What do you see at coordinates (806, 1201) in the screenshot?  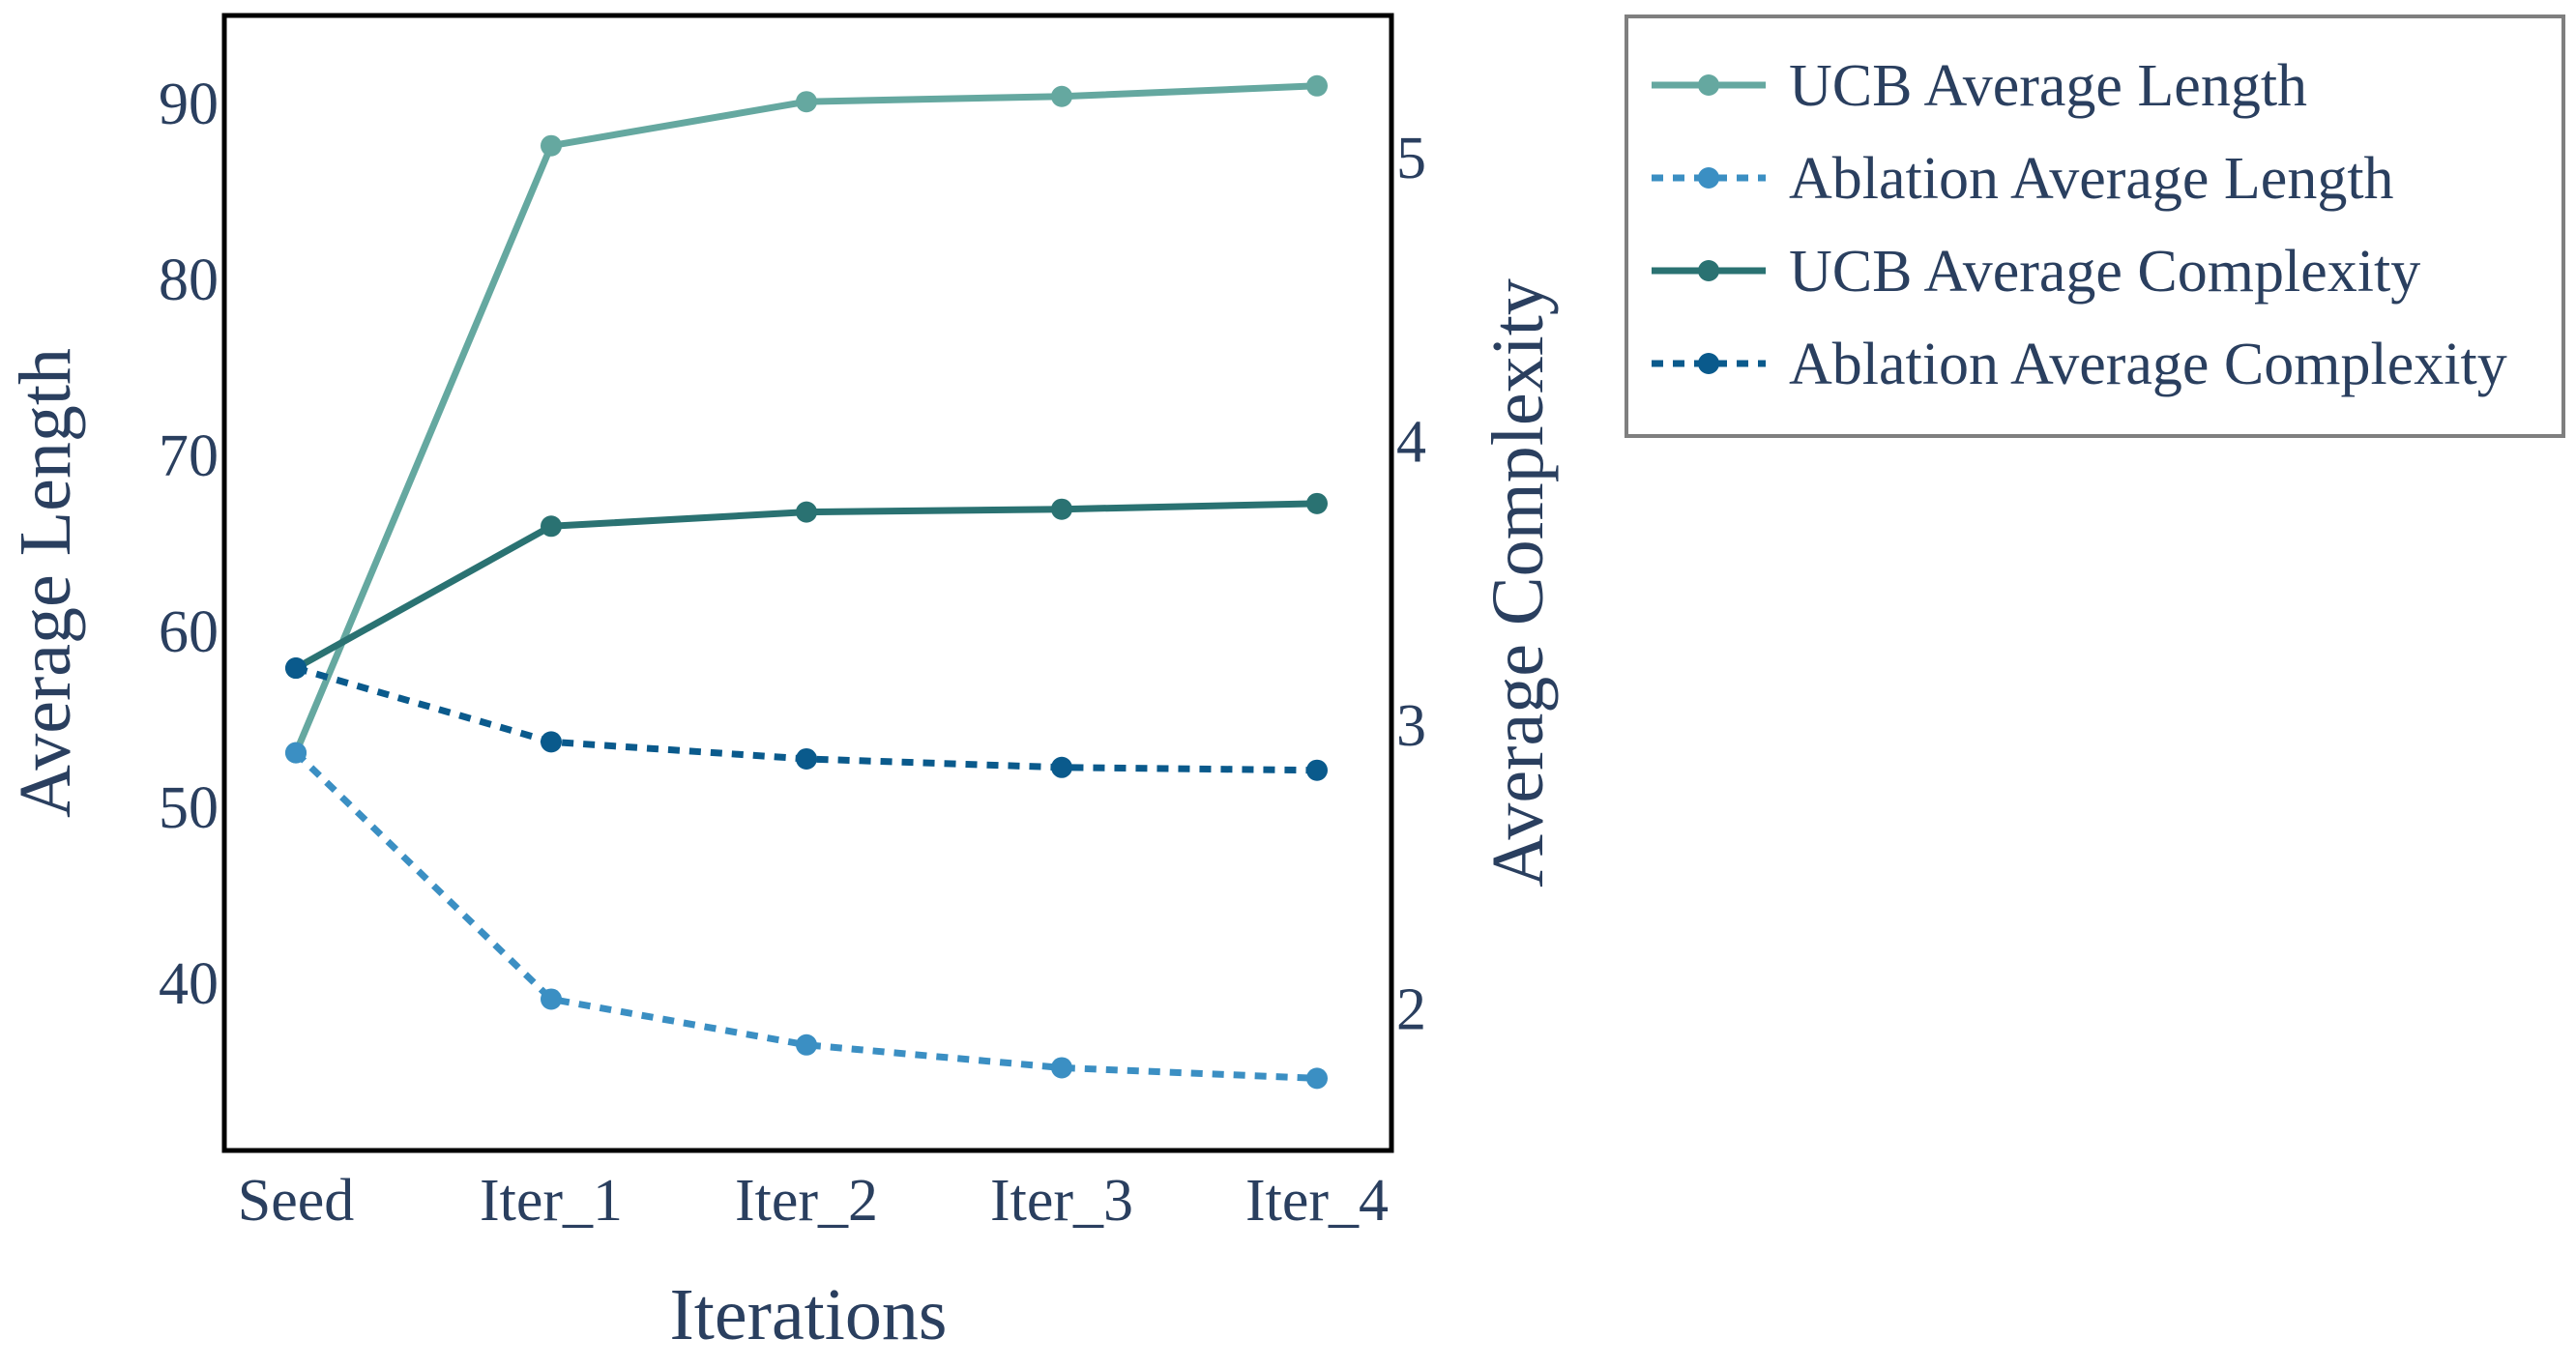 I see `x-tick-label: Iter_2` at bounding box center [806, 1201].